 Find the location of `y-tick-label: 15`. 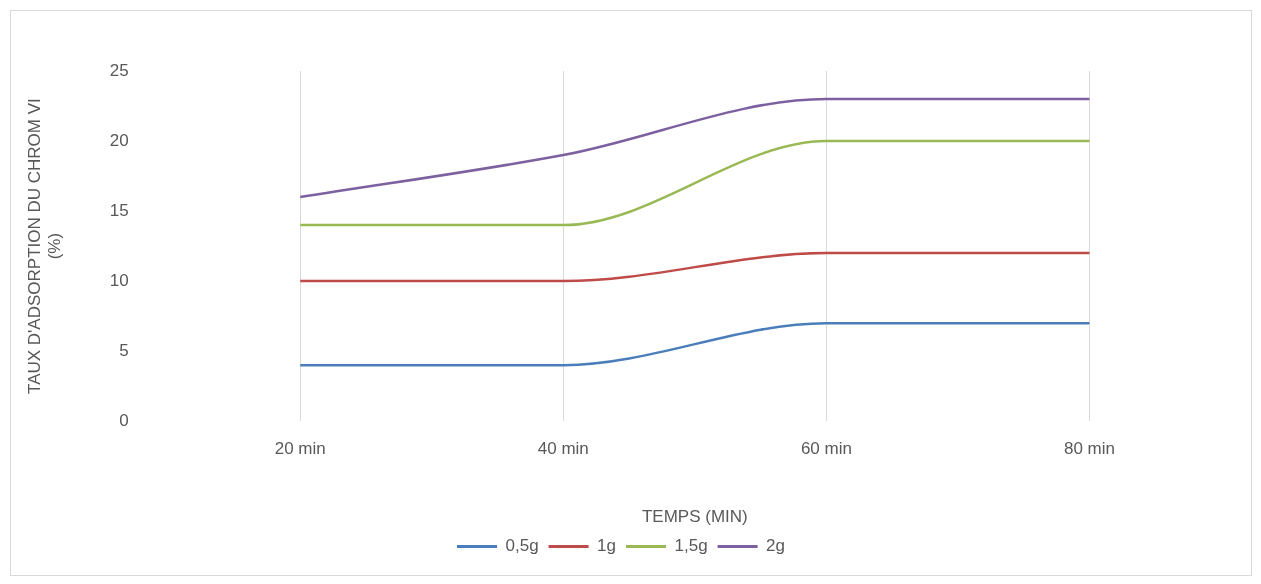

y-tick-label: 15 is located at coordinates (119, 210).